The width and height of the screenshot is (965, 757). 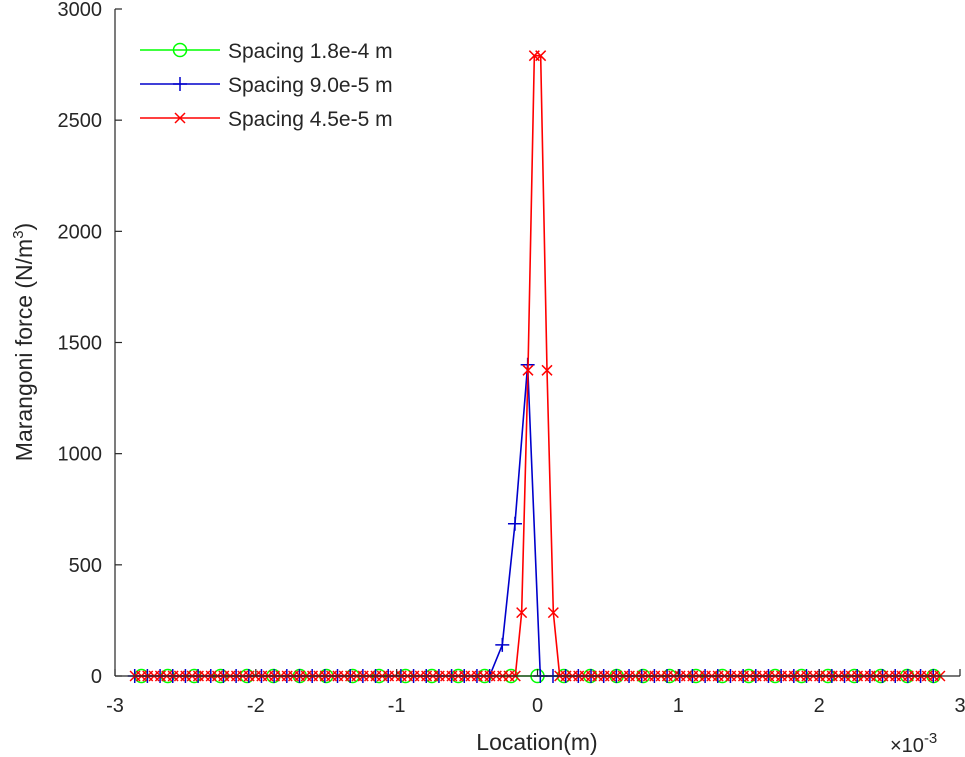 I want to click on y-tick-label: 2000, so click(x=80, y=232).